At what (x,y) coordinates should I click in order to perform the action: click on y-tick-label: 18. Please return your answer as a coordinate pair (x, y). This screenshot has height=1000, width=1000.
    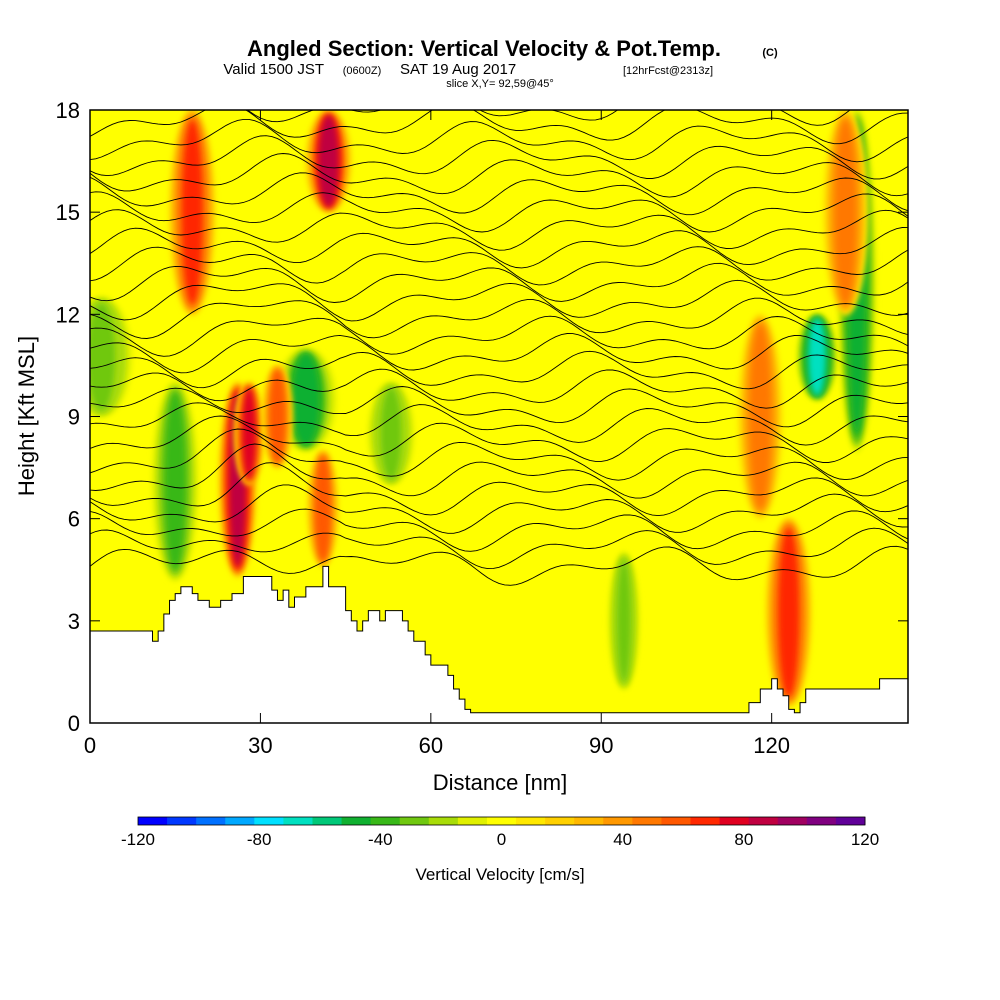
    Looking at the image, I should click on (68, 110).